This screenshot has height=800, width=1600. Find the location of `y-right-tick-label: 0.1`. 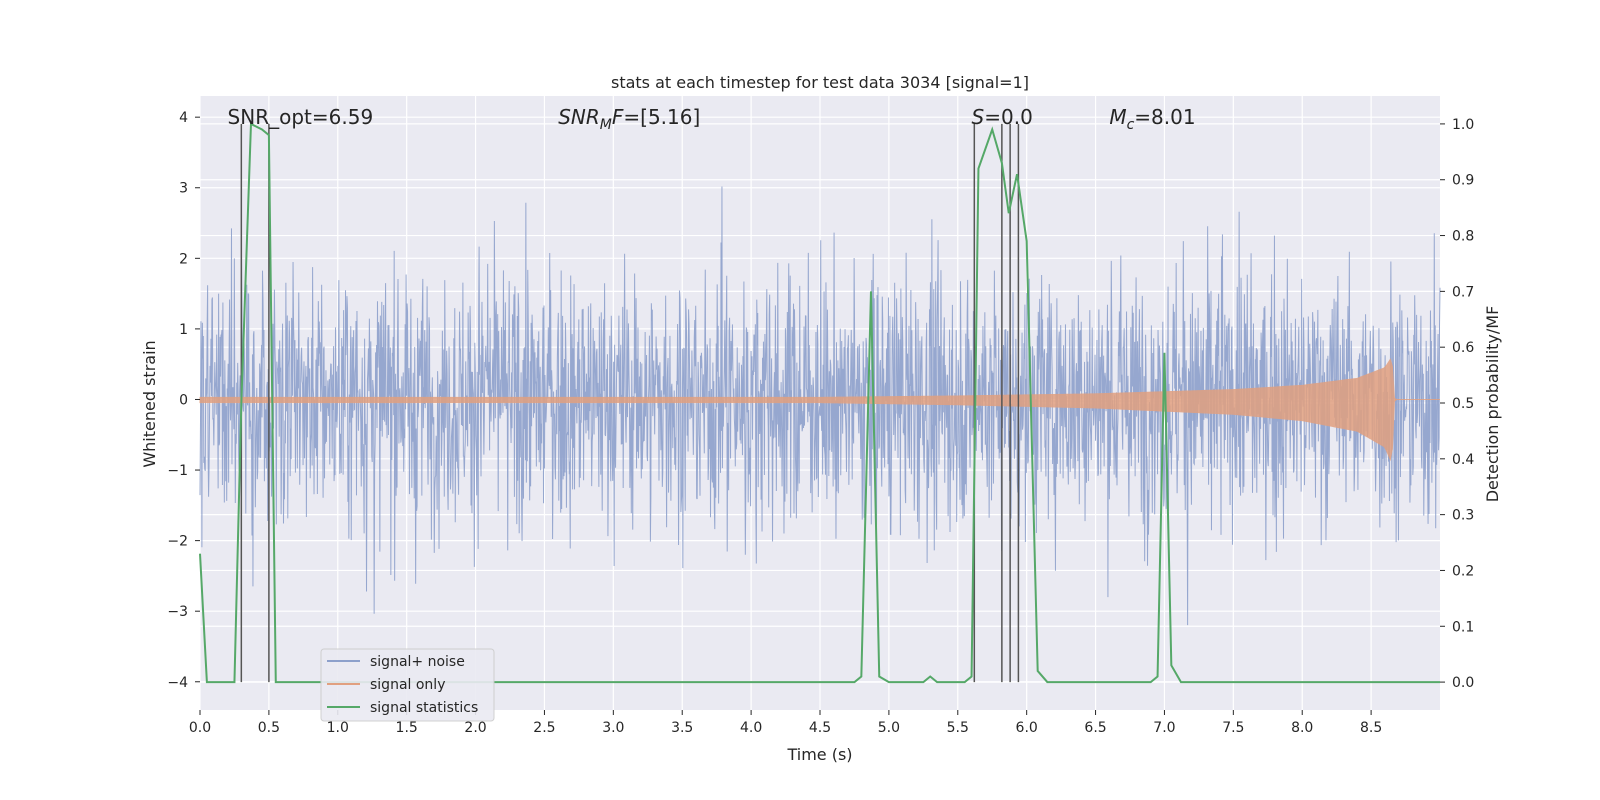

y-right-tick-label: 0.1 is located at coordinates (1463, 627).